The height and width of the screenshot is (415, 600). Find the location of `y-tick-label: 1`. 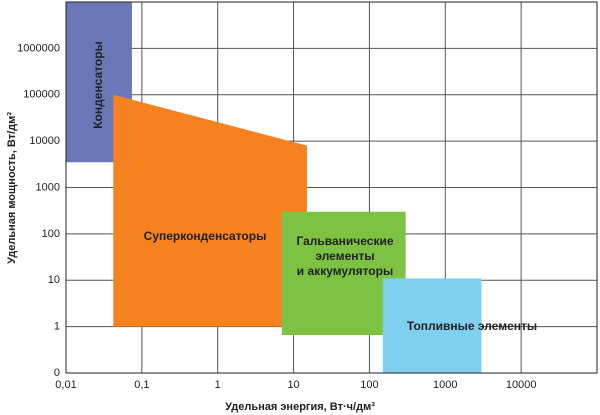

y-tick-label: 1 is located at coordinates (57, 327).